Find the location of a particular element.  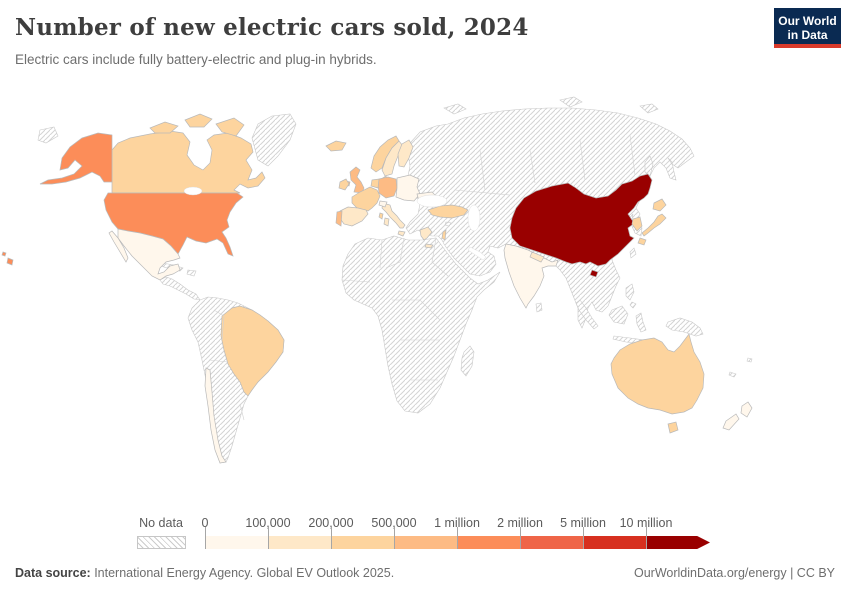

country-new-zealand is located at coordinates (737, 416).